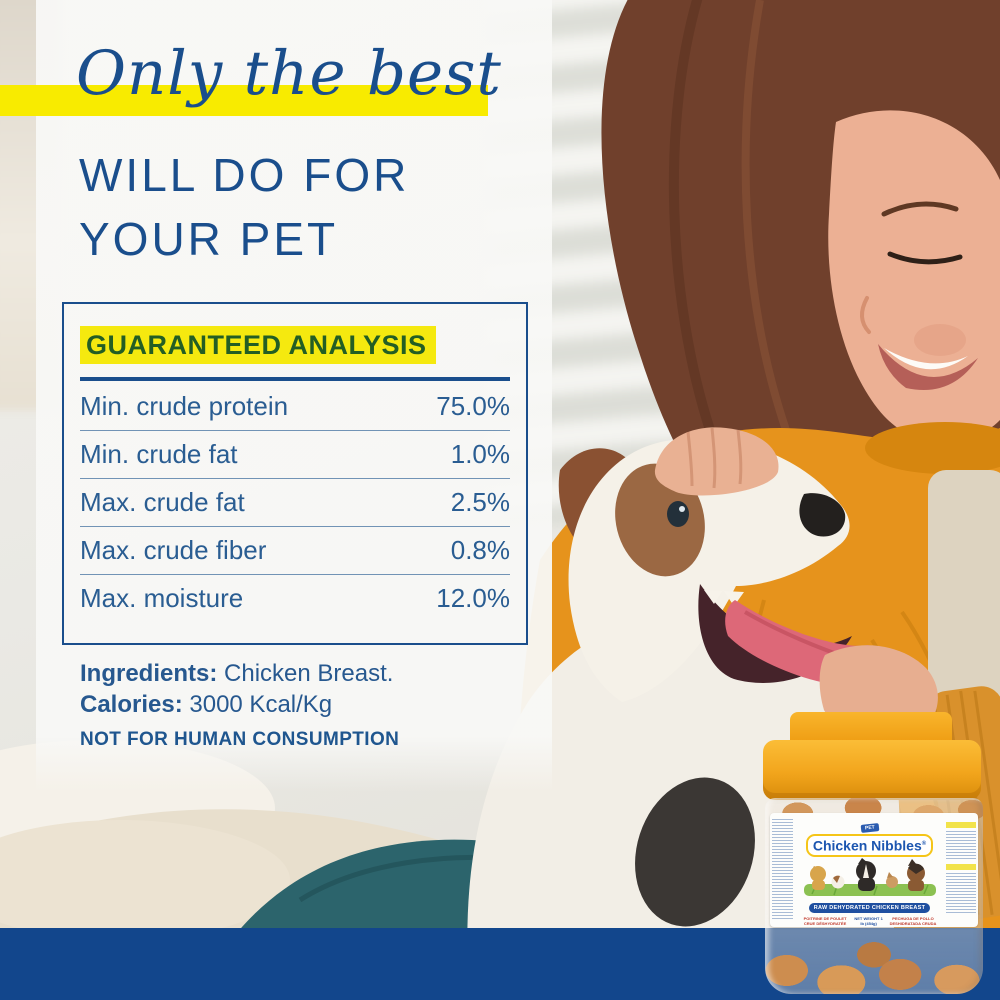 The image size is (1000, 1000). I want to click on row-value: 12.0%, so click(473, 598).